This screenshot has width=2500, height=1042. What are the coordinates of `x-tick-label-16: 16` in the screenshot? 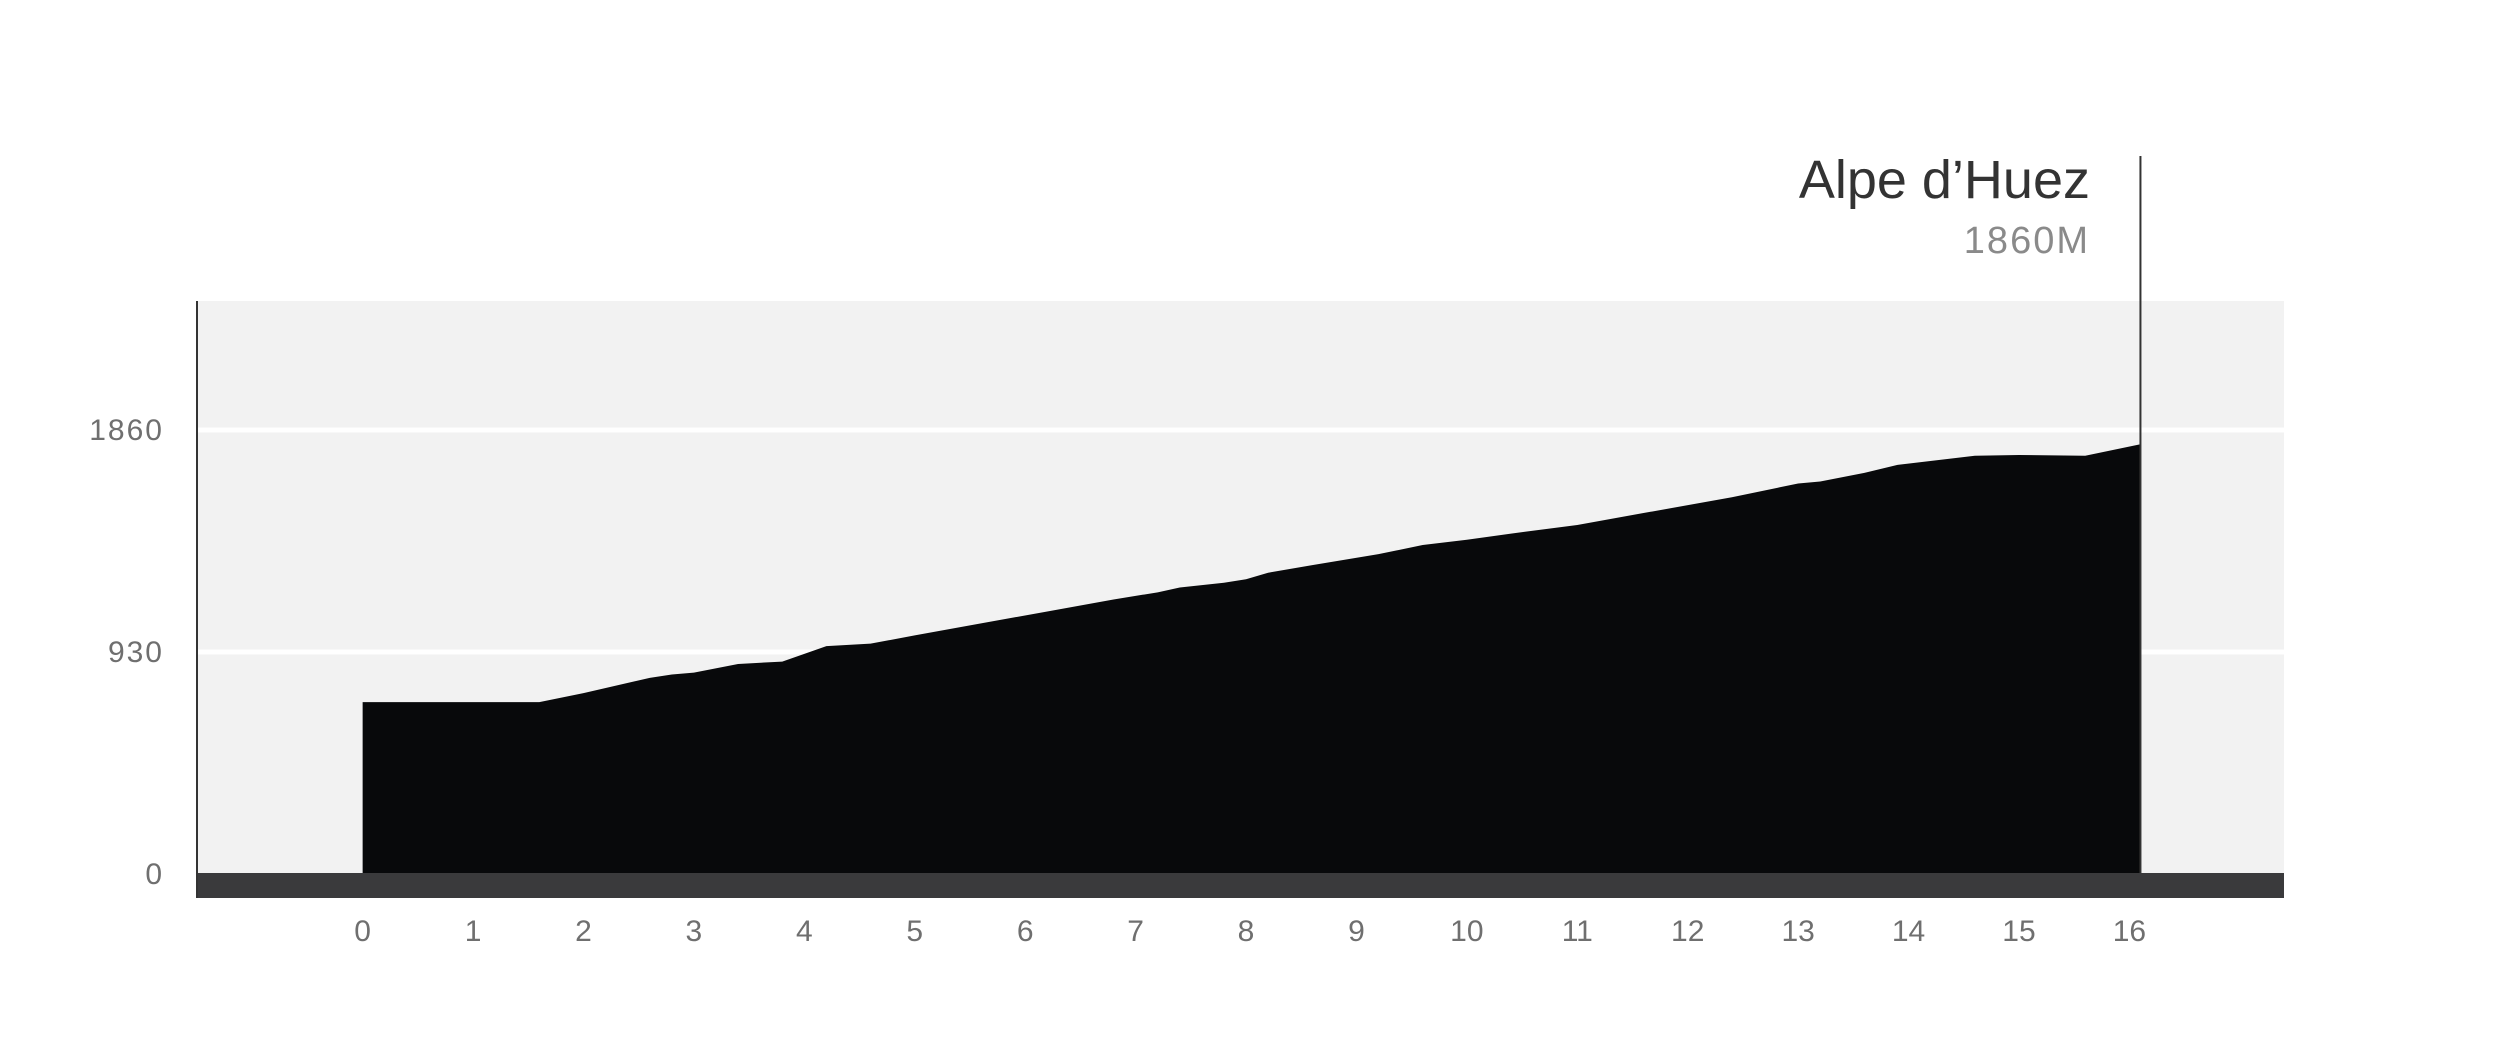 It's located at (2129, 931).